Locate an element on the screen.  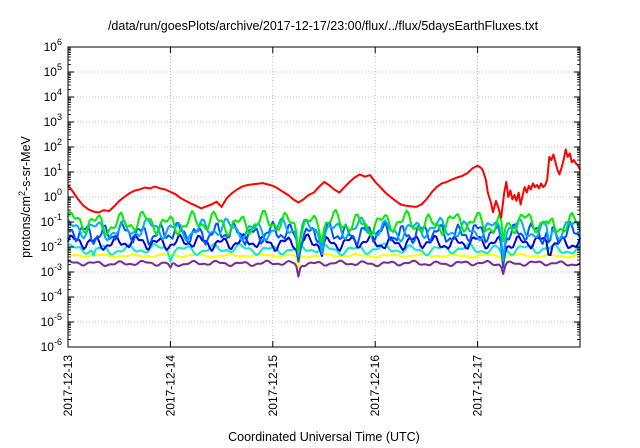
y-tick-label: 10⁴ is located at coordinates (53, 95).